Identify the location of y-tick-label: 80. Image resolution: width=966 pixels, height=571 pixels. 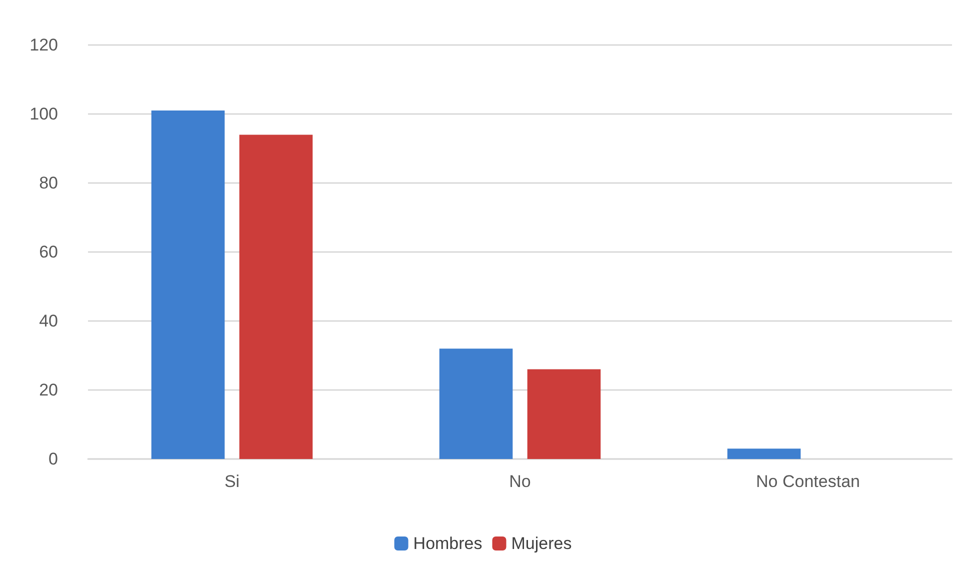
(48, 183).